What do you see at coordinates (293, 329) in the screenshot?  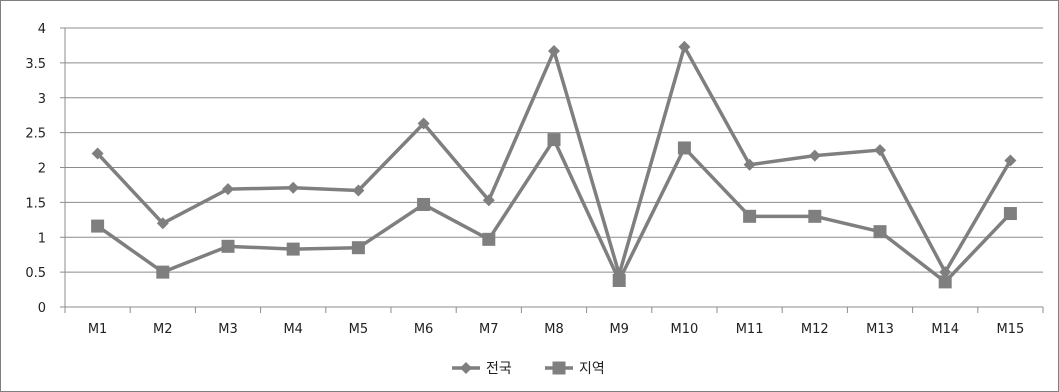 I see `x-tick-label: M4` at bounding box center [293, 329].